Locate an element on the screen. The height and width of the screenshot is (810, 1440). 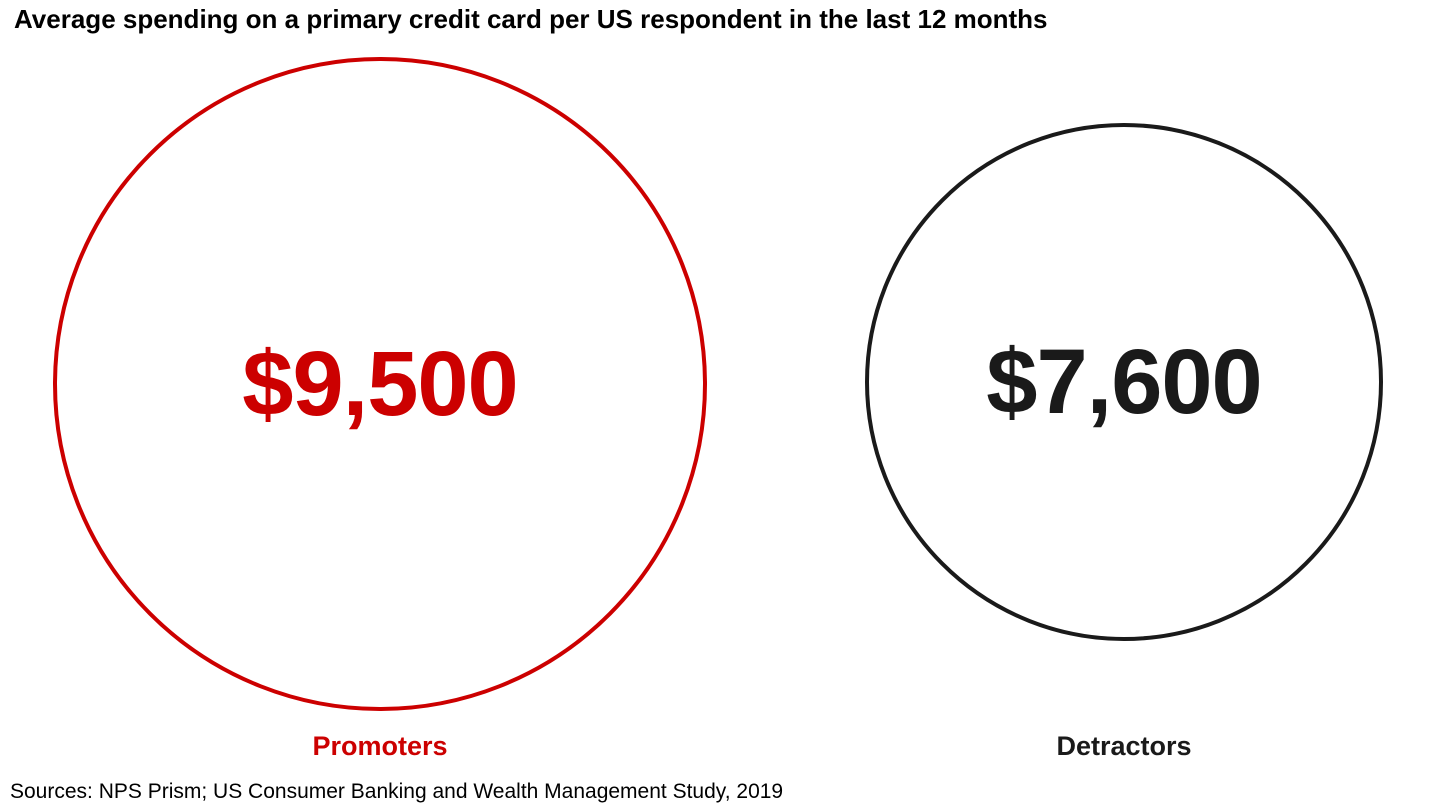
promoters-value: $9,500 is located at coordinates (380, 383).